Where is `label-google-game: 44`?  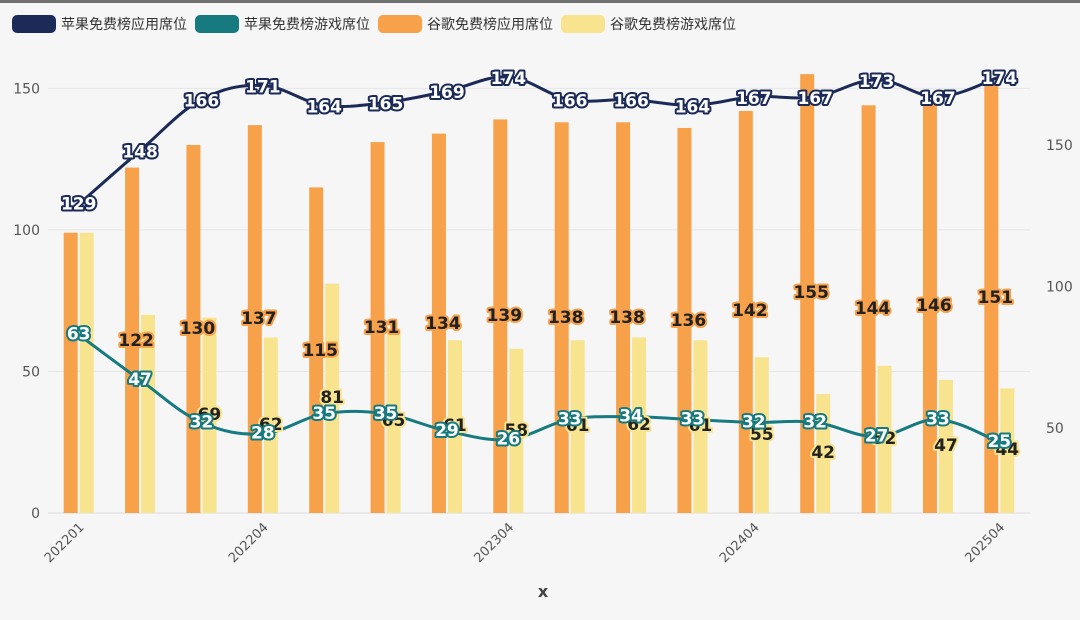
label-google-game: 44 is located at coordinates (1007, 450).